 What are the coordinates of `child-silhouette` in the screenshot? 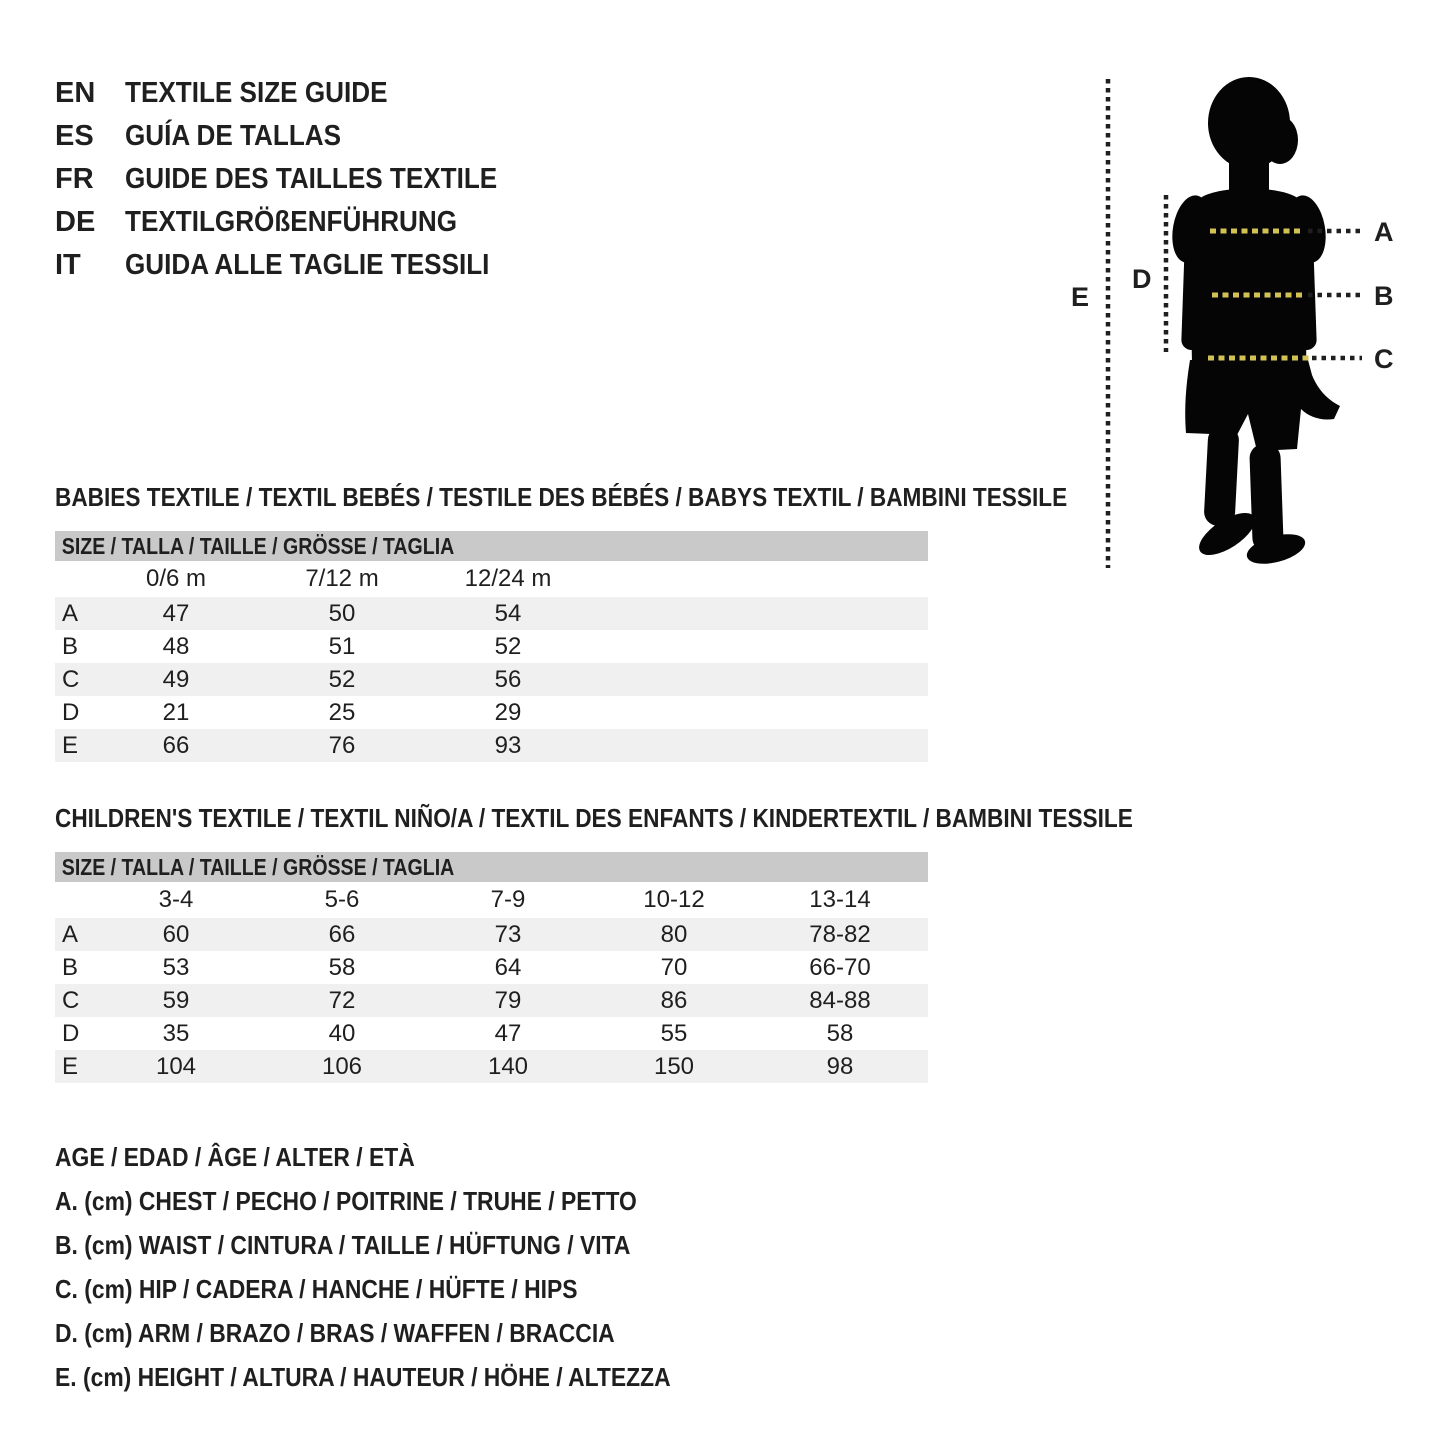 It's located at (1256, 320).